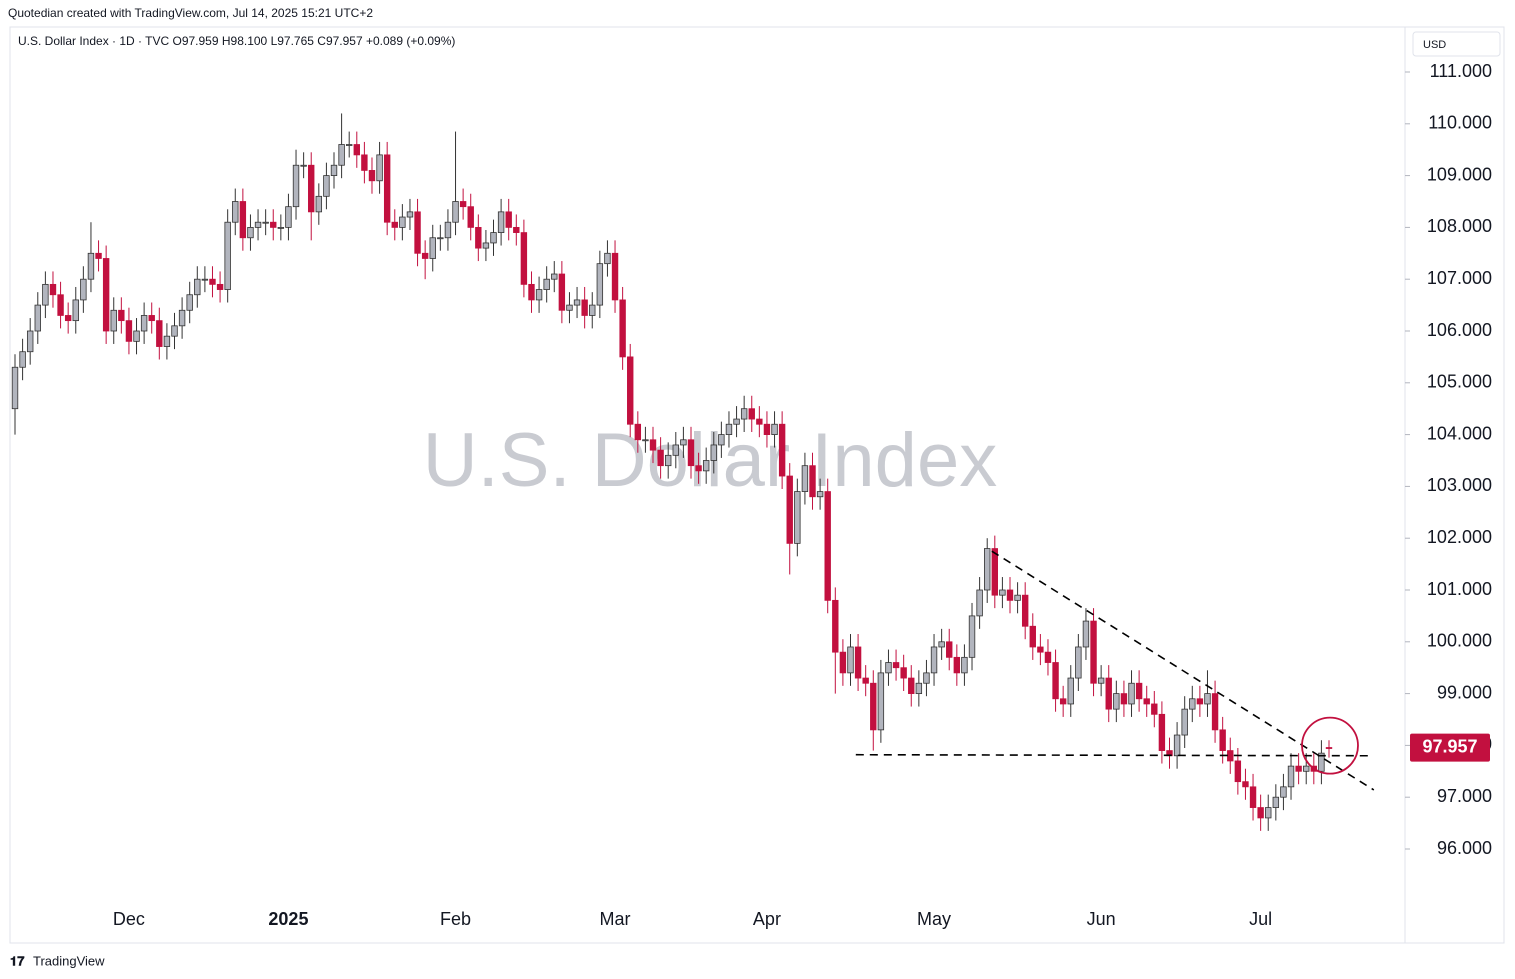 This screenshot has height=979, width=1515. What do you see at coordinates (1459, 433) in the screenshot?
I see `y-tick-label: 104.000` at bounding box center [1459, 433].